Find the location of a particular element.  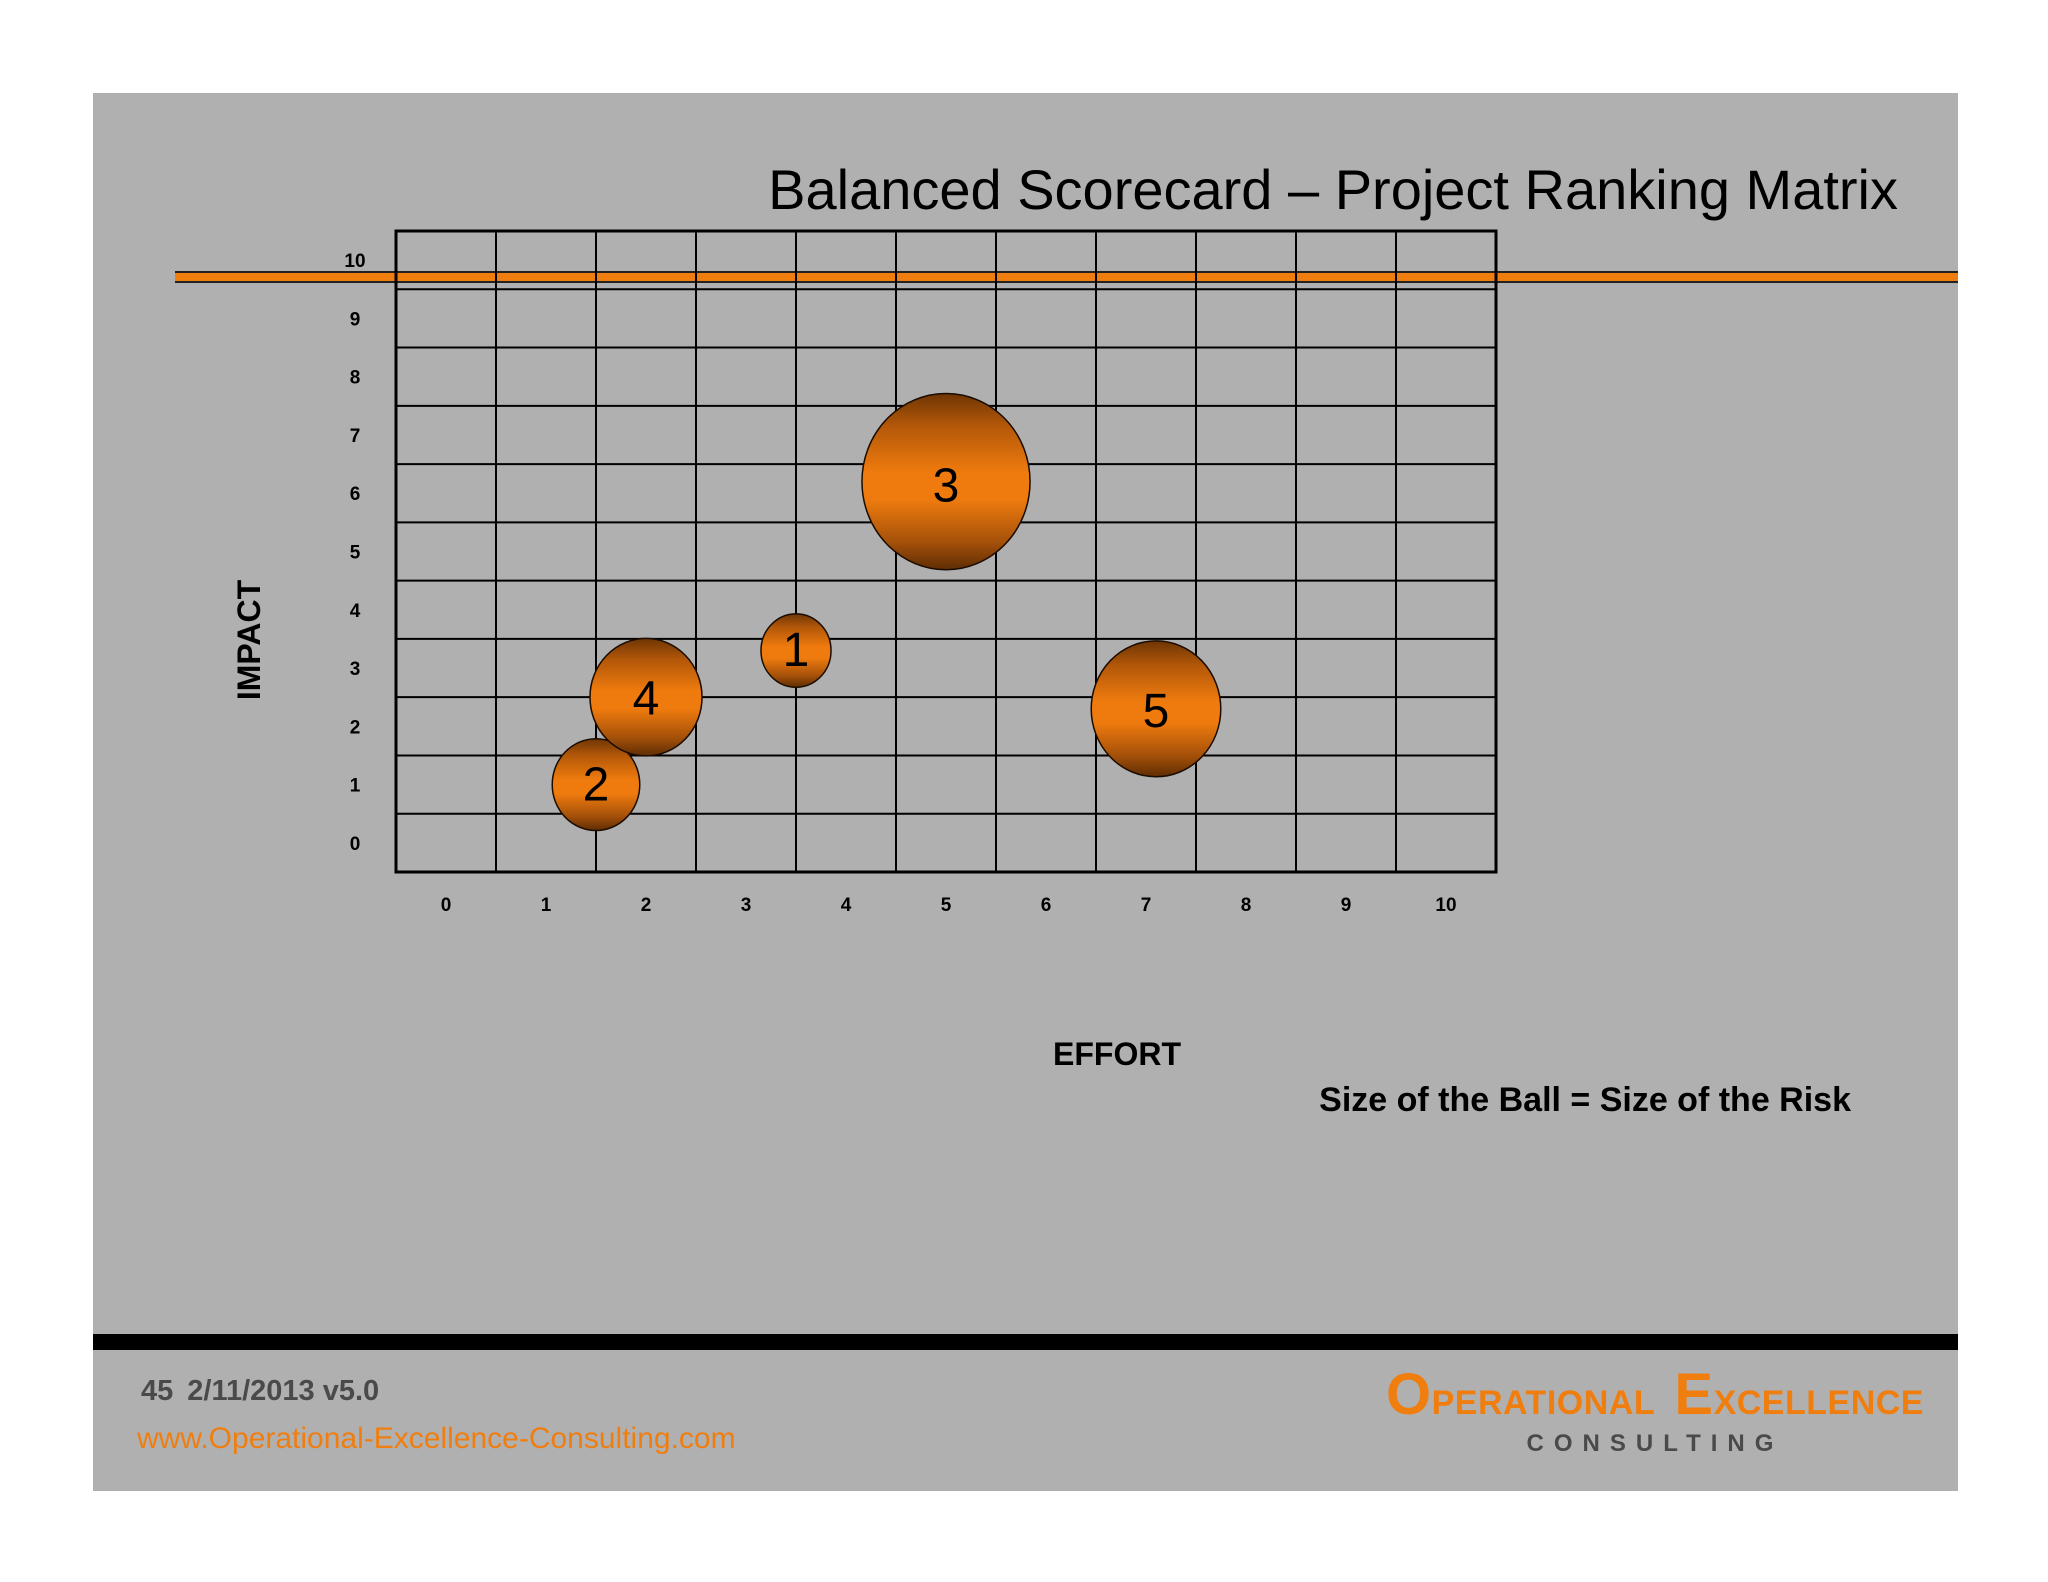

bubble-label: 1 is located at coordinates (796, 650).